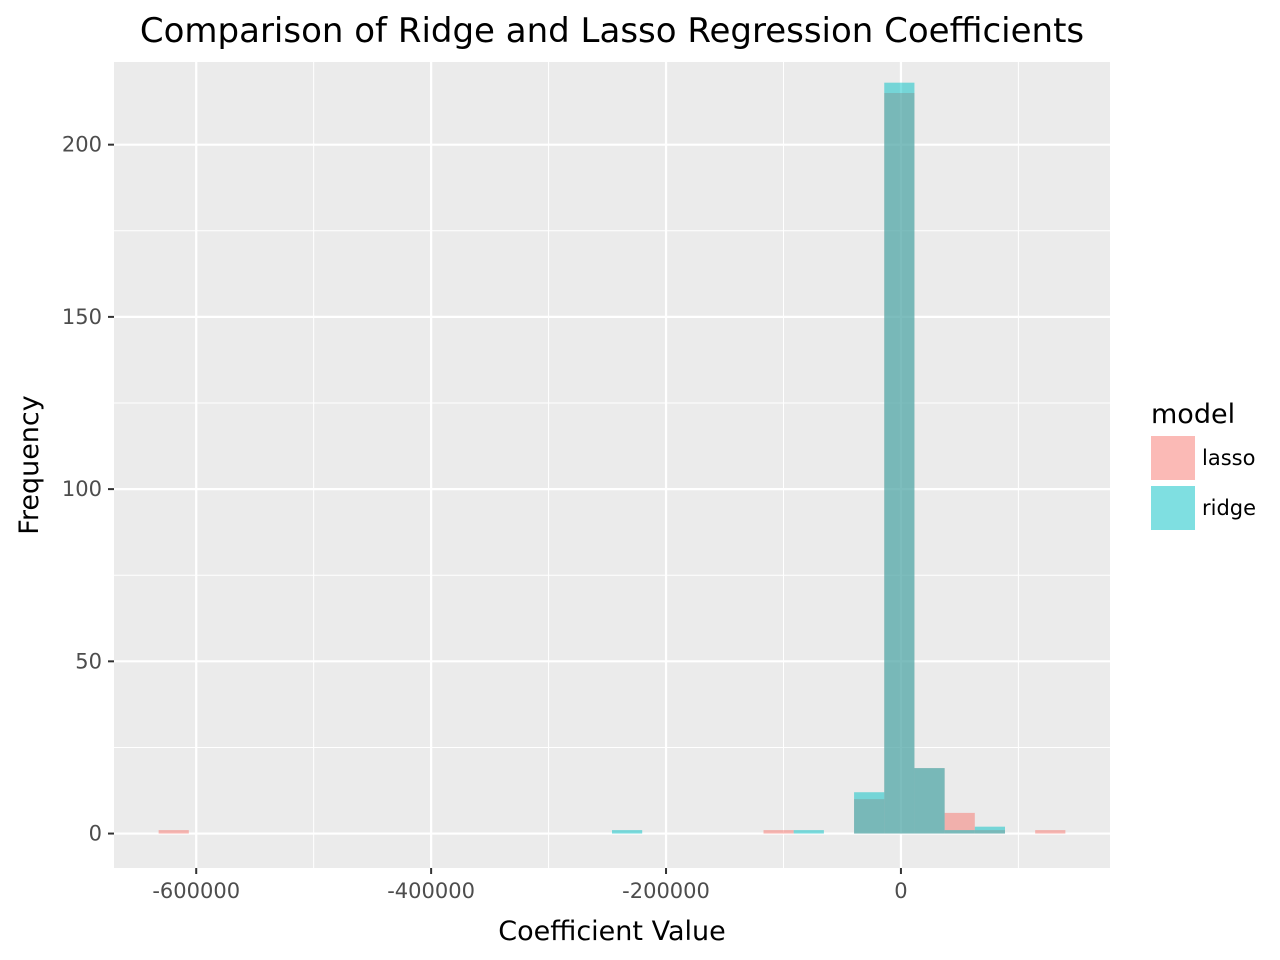 The image size is (1280, 960). What do you see at coordinates (82, 145) in the screenshot?
I see `y-tick-label: 200` at bounding box center [82, 145].